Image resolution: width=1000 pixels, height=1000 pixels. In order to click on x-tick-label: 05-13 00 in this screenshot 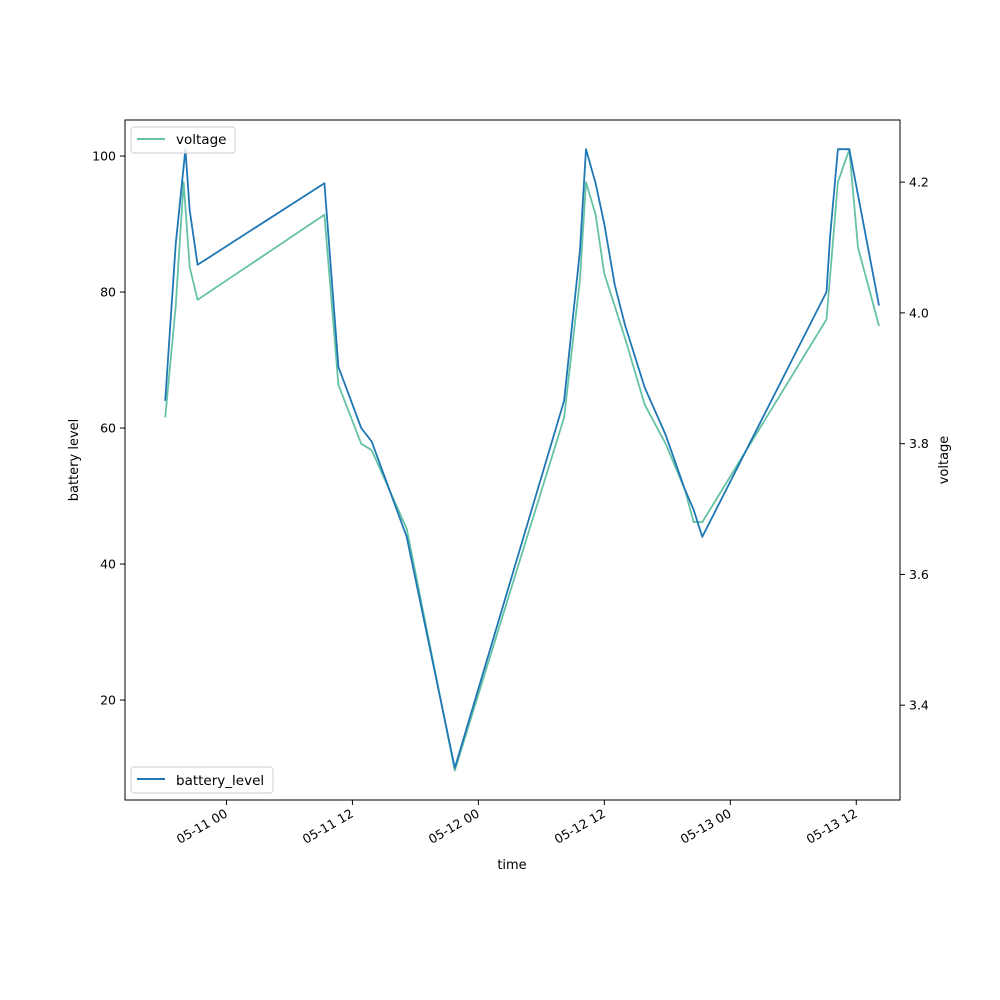, I will do `click(706, 826)`.